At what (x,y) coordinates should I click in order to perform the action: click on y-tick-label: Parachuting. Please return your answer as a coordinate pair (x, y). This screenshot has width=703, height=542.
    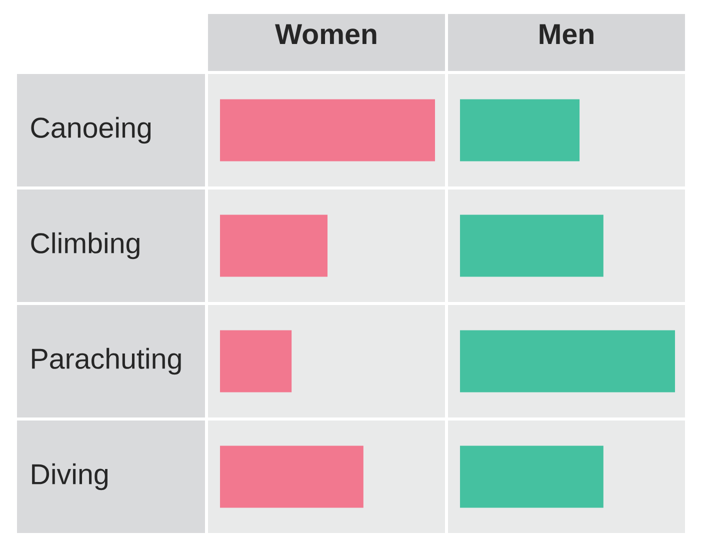
    Looking at the image, I should click on (106, 361).